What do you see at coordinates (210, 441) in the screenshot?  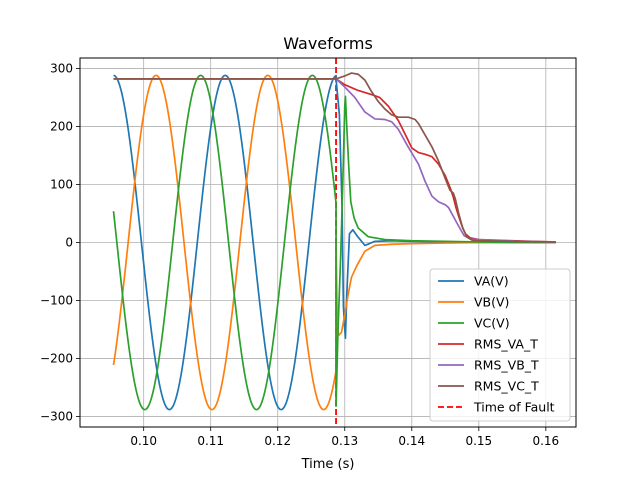 I see `x-tick-label: 0.11` at bounding box center [210, 441].